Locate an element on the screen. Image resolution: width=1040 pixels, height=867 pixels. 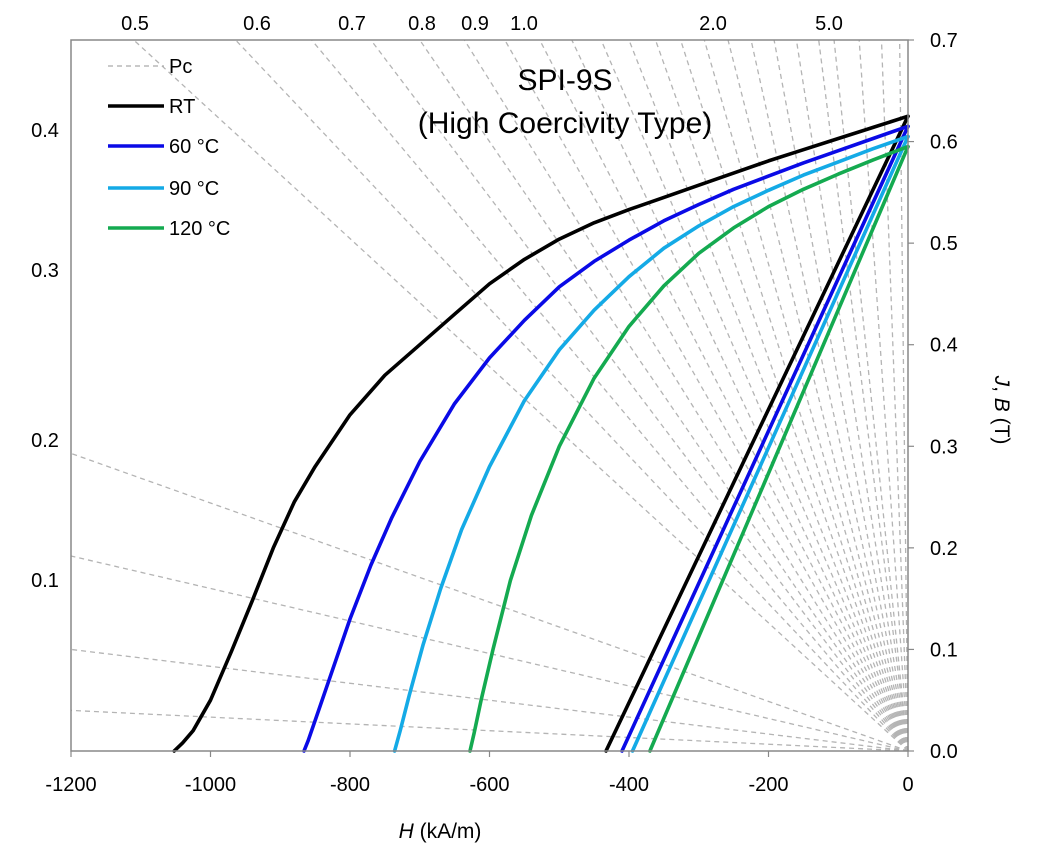
pc-top-label: 0.8 is located at coordinates (422, 24).